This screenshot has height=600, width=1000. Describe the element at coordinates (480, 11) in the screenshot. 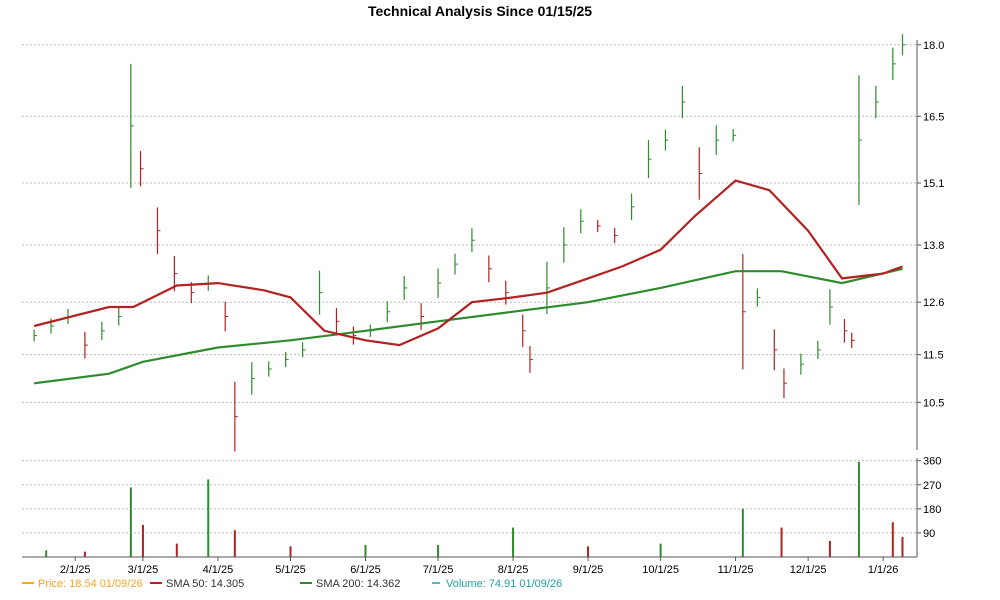

I see `chart-title: Technical Analysis Since 01/15/25` at that location.